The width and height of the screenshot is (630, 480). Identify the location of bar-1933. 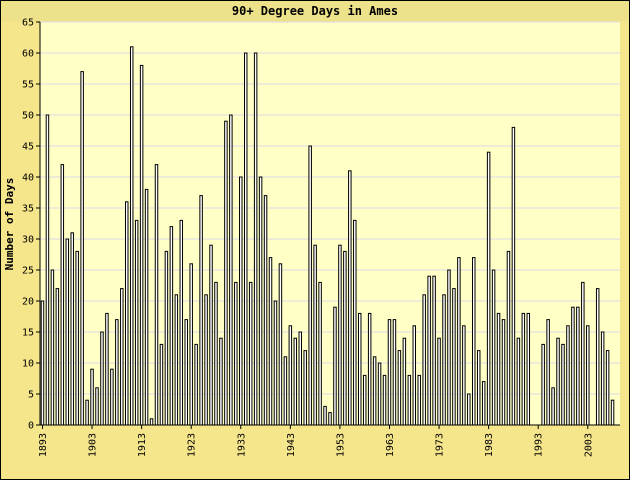
(241, 301).